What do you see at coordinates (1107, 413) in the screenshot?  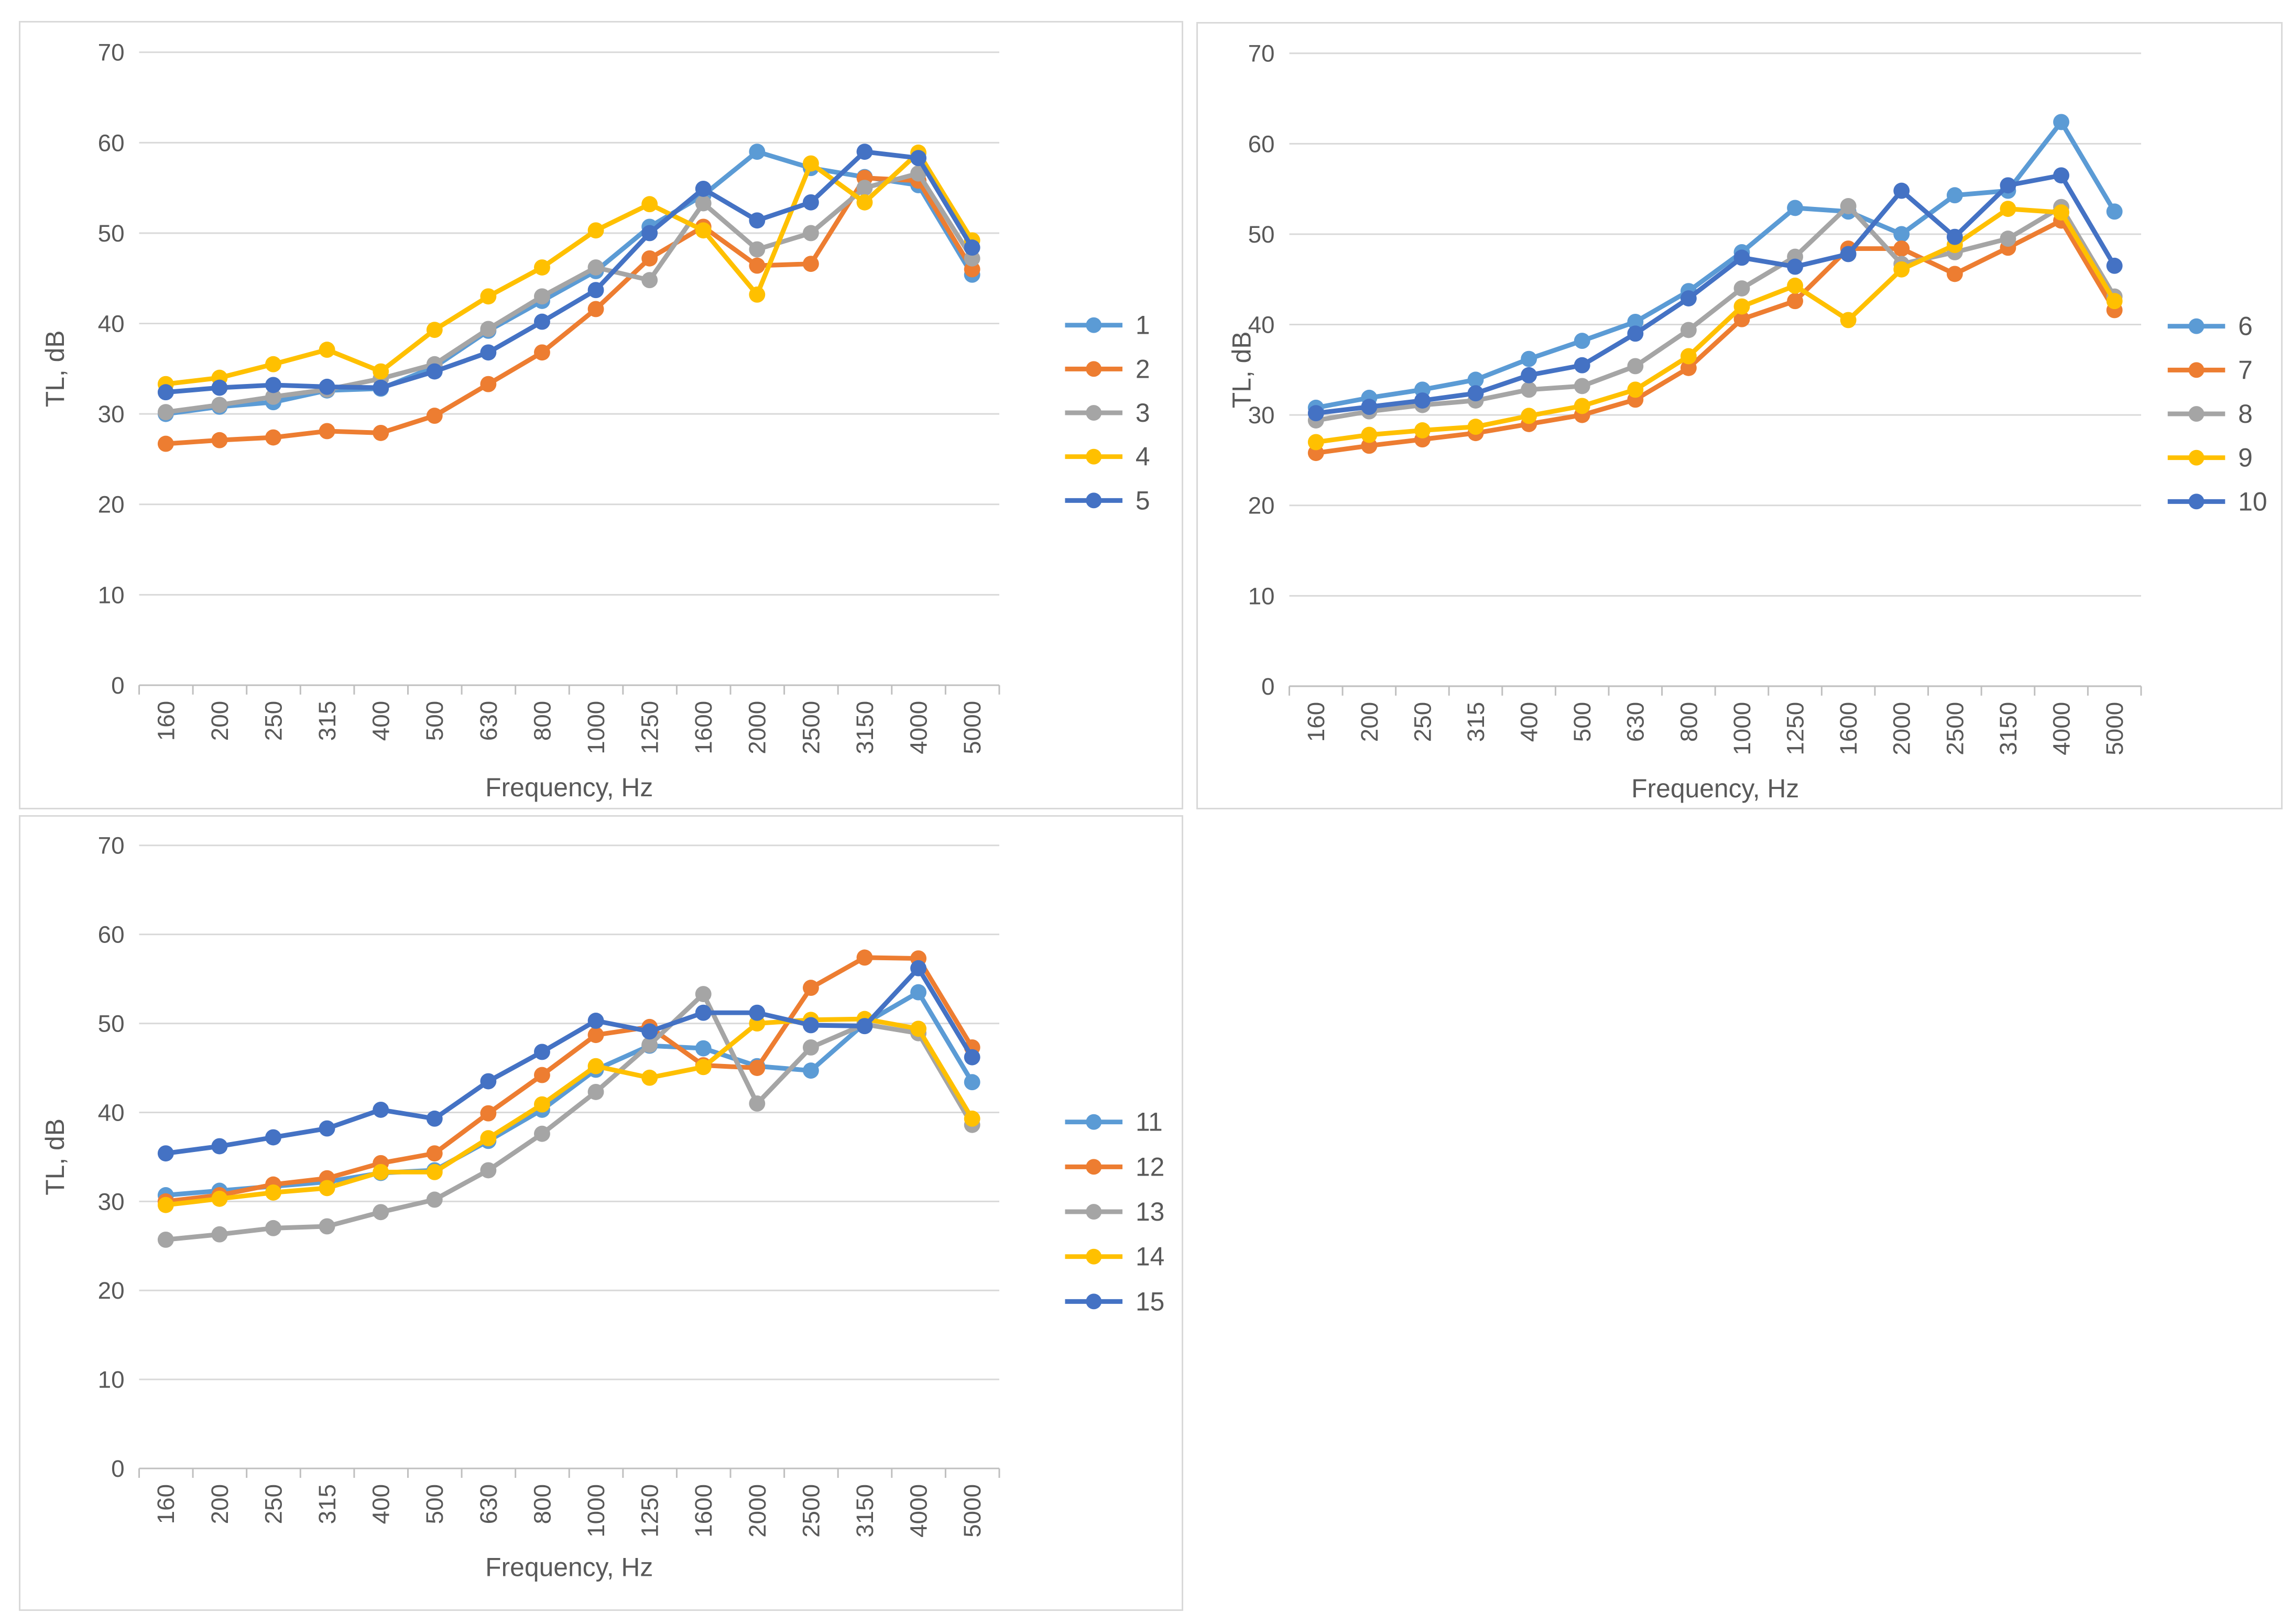 I see `legend: 1 2 3 4 5` at bounding box center [1107, 413].